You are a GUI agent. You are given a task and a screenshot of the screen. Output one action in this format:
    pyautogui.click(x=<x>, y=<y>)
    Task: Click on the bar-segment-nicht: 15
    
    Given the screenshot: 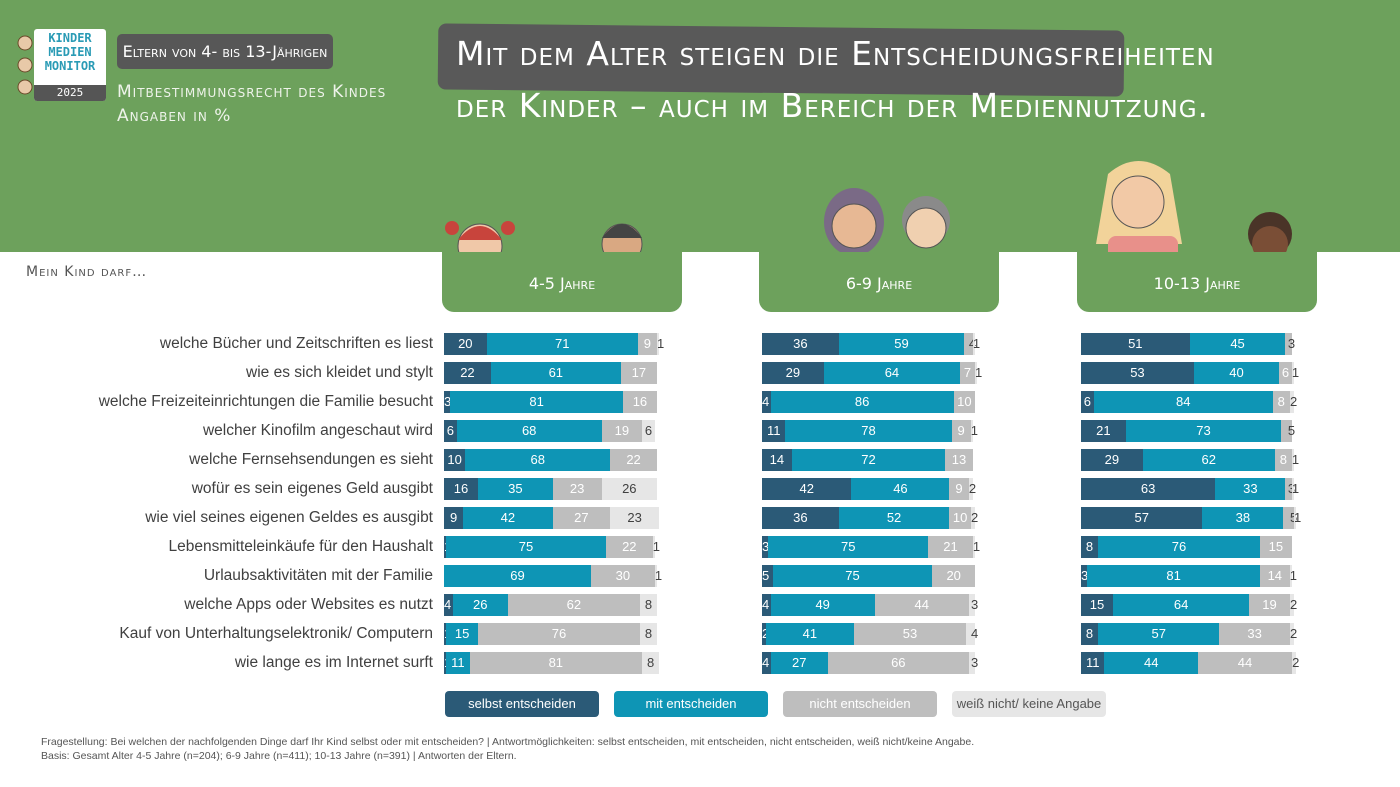 What is the action you would take?
    pyautogui.click(x=1275, y=547)
    